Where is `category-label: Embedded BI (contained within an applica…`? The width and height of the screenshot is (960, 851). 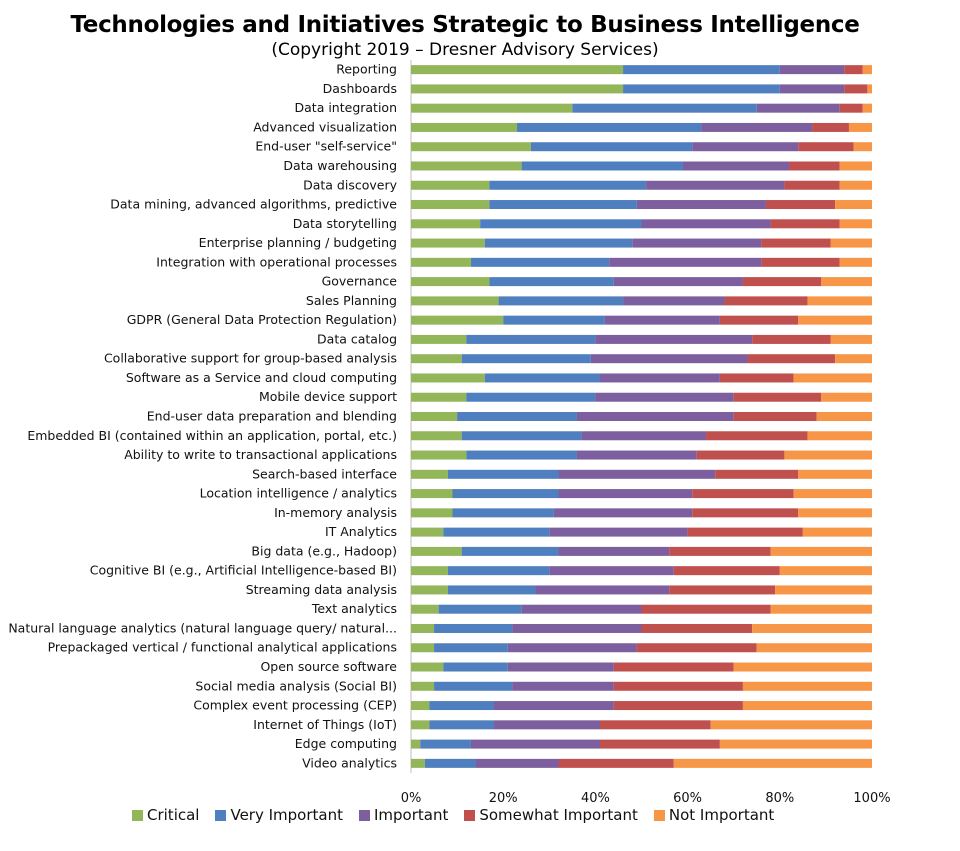 category-label: Embedded BI (contained within an applica… is located at coordinates (212, 435).